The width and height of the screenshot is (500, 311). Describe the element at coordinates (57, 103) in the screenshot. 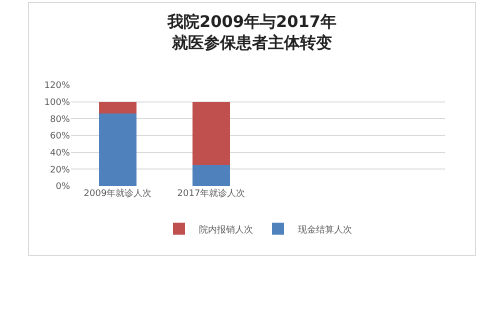

I see `y-tick-label: 100%` at that location.